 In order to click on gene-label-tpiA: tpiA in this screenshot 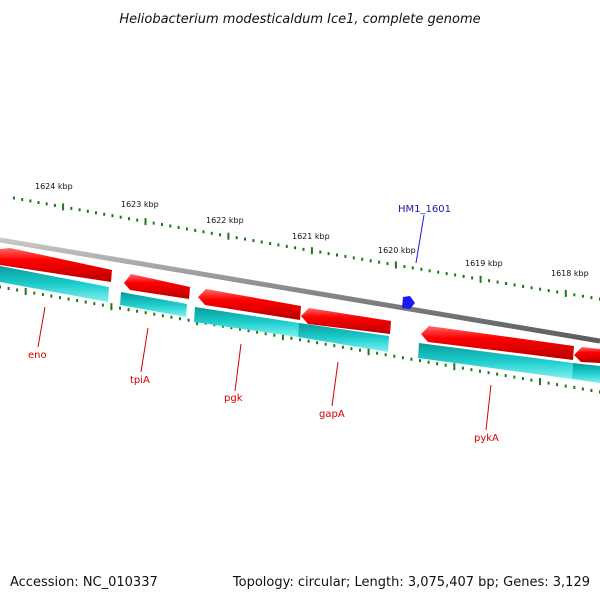, I will do `click(140, 380)`.